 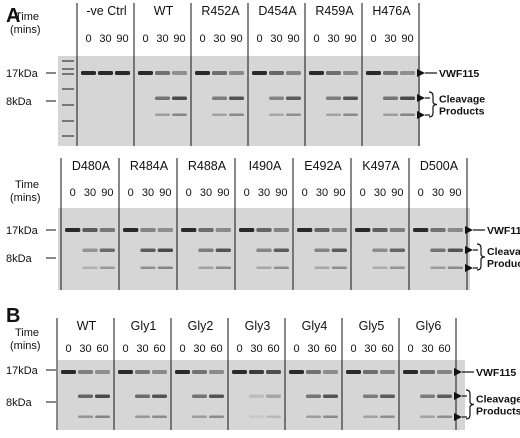 What do you see at coordinates (216, 349) in the screenshot?
I see `timepoint-label: 60` at bounding box center [216, 349].